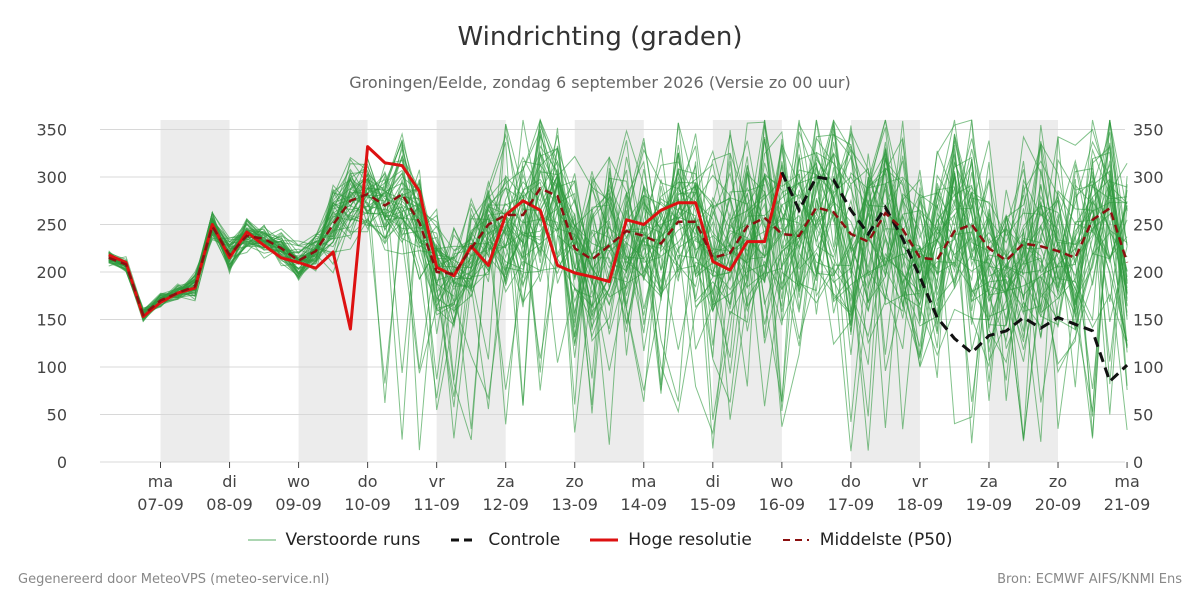  Describe the element at coordinates (298, 504) in the screenshot. I see `x-tick-date: 09-09` at that location.